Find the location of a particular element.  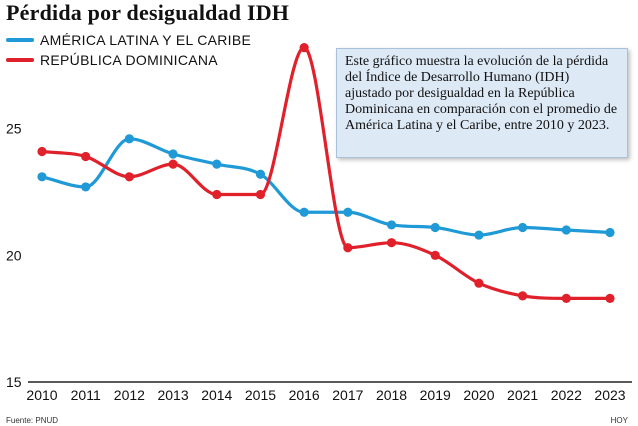

legend-swatch-america-latina is located at coordinates (20, 40).